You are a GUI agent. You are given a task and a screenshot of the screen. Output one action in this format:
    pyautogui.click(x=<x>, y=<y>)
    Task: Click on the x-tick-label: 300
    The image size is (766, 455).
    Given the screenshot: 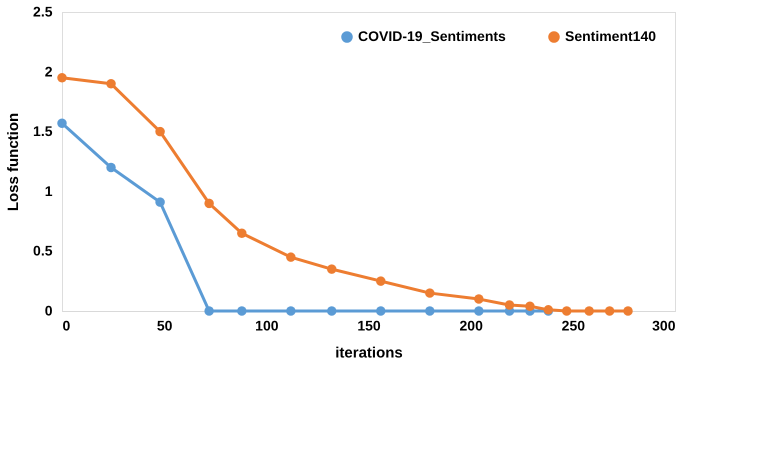 What is the action you would take?
    pyautogui.click(x=664, y=326)
    